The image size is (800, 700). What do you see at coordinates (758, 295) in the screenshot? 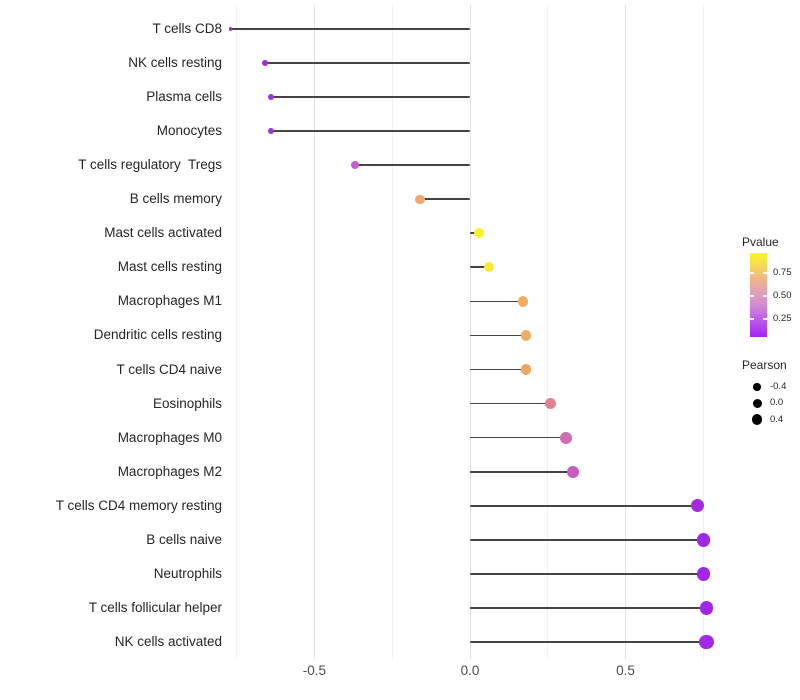
I see `pvalue-colorbar` at bounding box center [758, 295].